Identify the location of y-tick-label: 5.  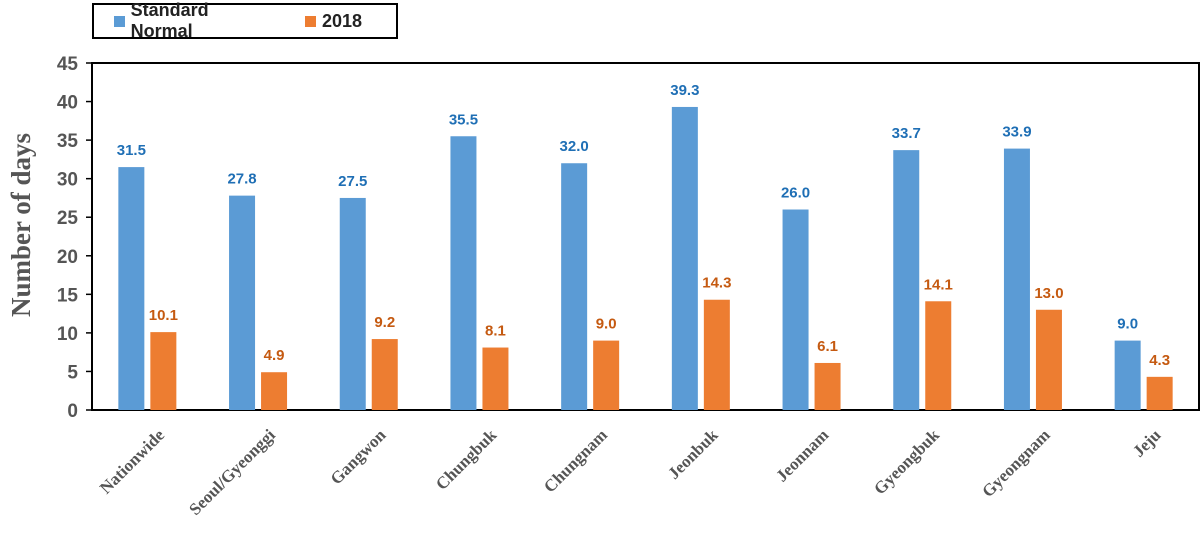
(72, 372).